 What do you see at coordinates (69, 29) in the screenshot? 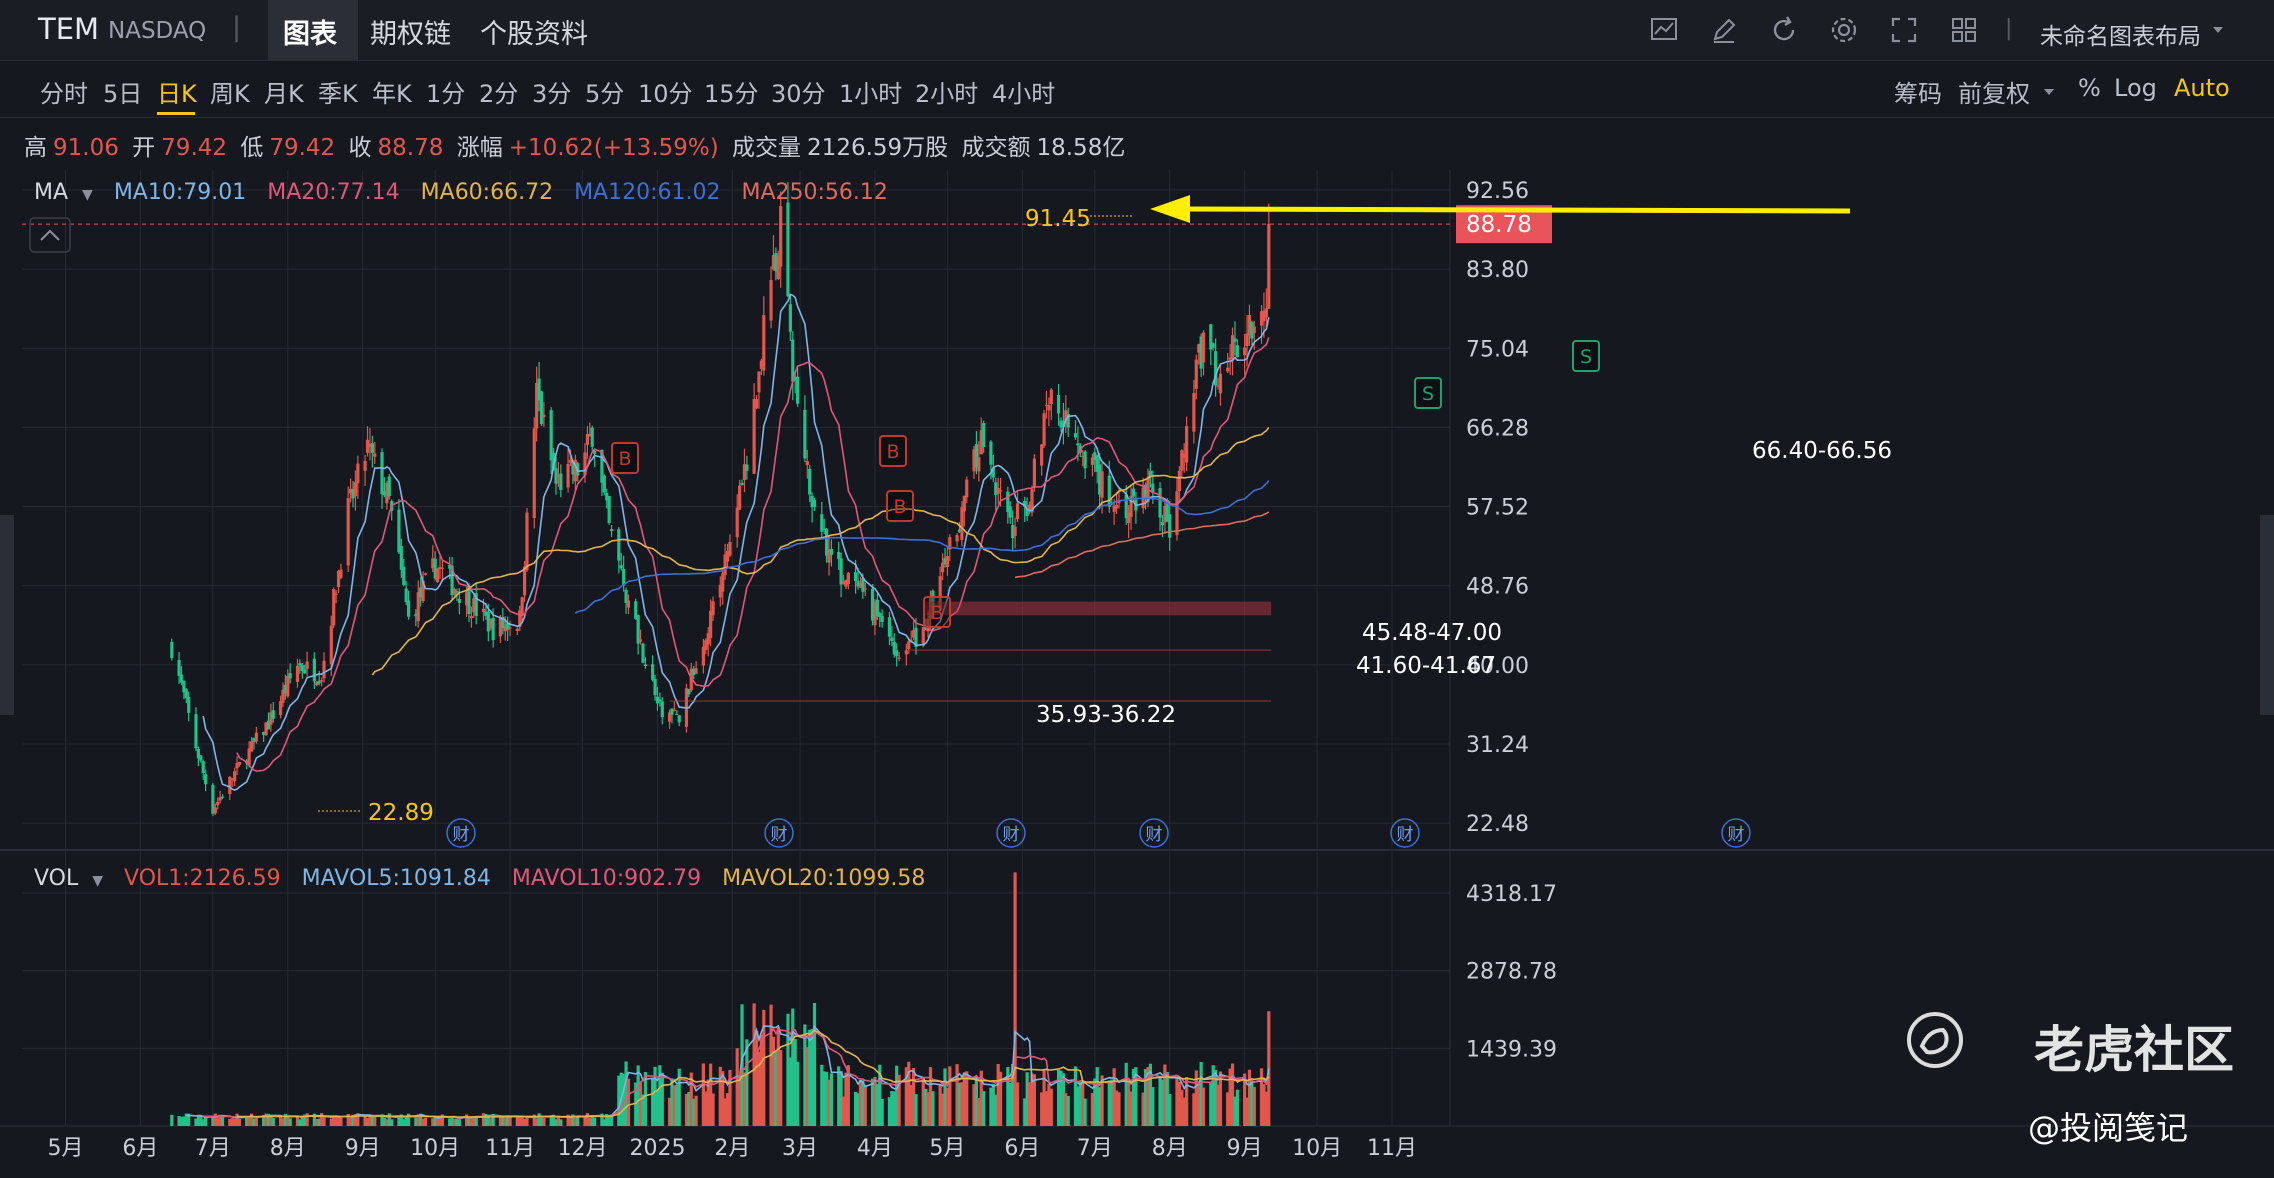
I see `symbol-label: TEM` at bounding box center [69, 29].